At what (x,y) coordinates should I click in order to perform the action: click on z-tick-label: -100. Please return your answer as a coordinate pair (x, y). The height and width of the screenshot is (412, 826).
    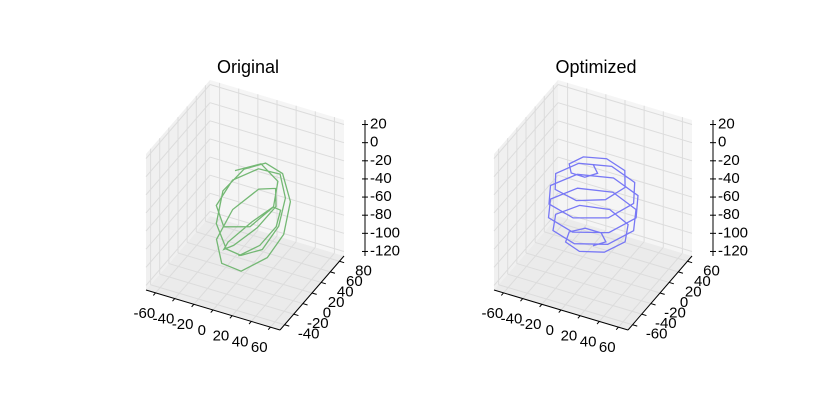
    Looking at the image, I should click on (733, 232).